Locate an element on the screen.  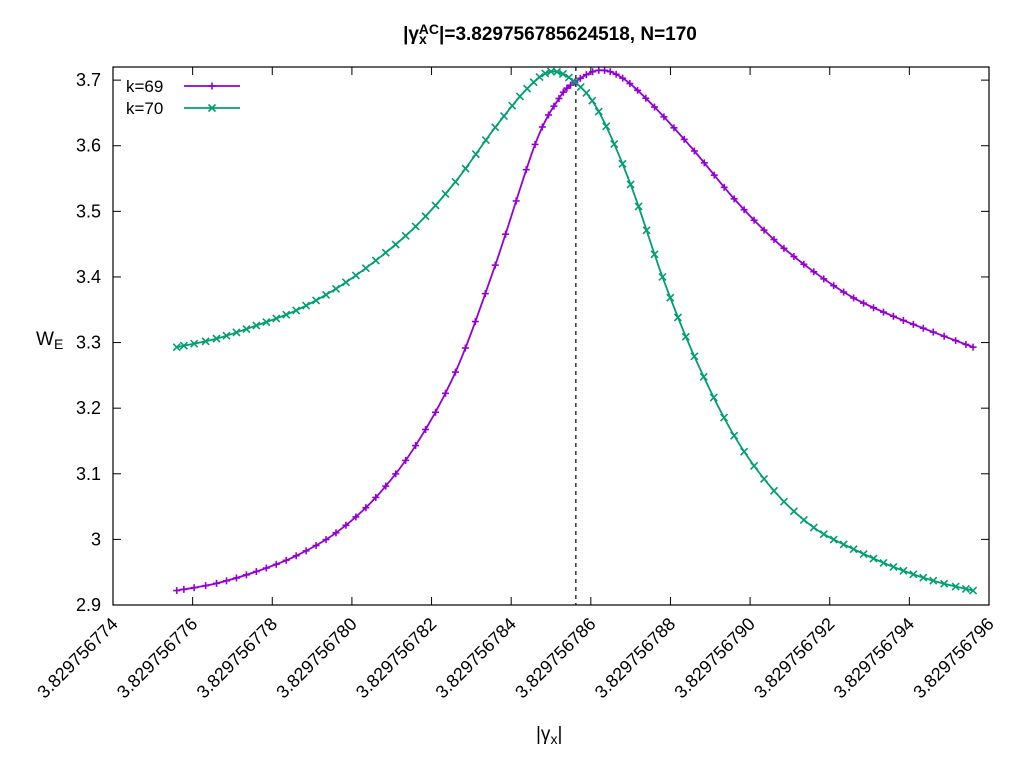
legend-item: k=70 is located at coordinates (183, 108).